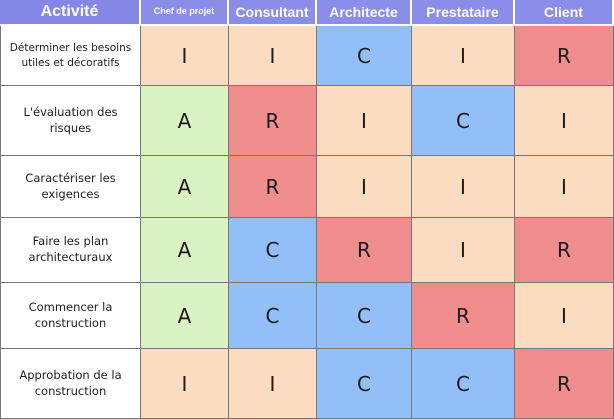 The height and width of the screenshot is (419, 614). Describe the element at coordinates (273, 13) in the screenshot. I see `header-consultant: Consultant` at that location.